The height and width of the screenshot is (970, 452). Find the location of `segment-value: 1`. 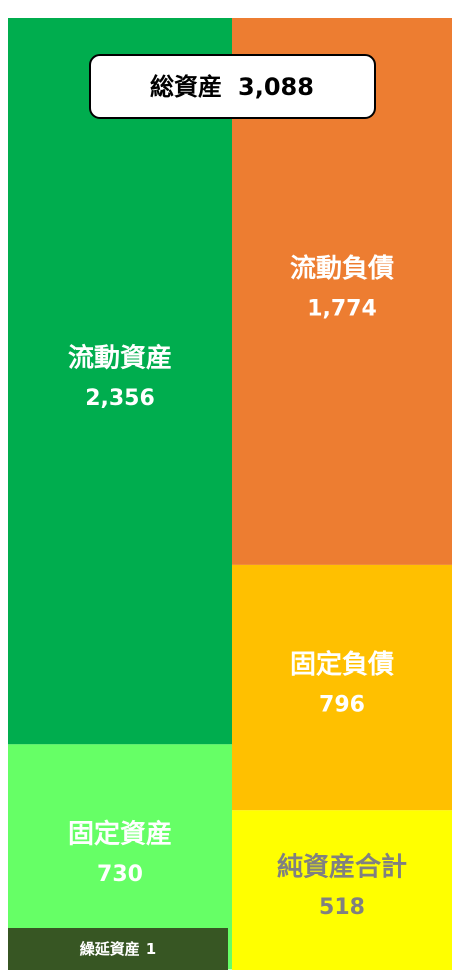

segment-value: 1 is located at coordinates (151, 949).